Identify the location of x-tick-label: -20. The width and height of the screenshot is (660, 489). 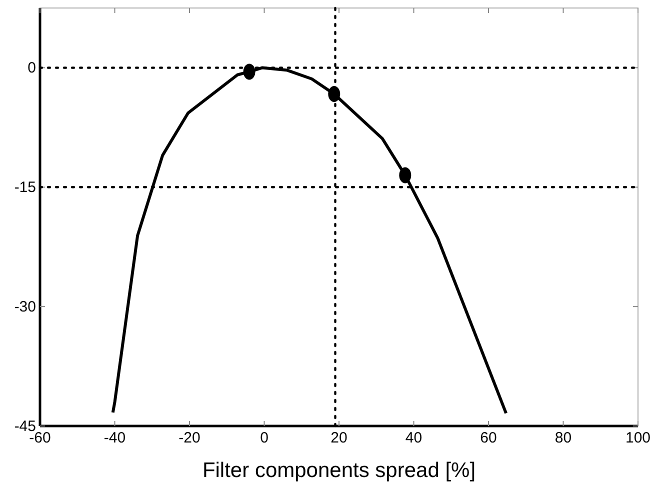
(189, 438).